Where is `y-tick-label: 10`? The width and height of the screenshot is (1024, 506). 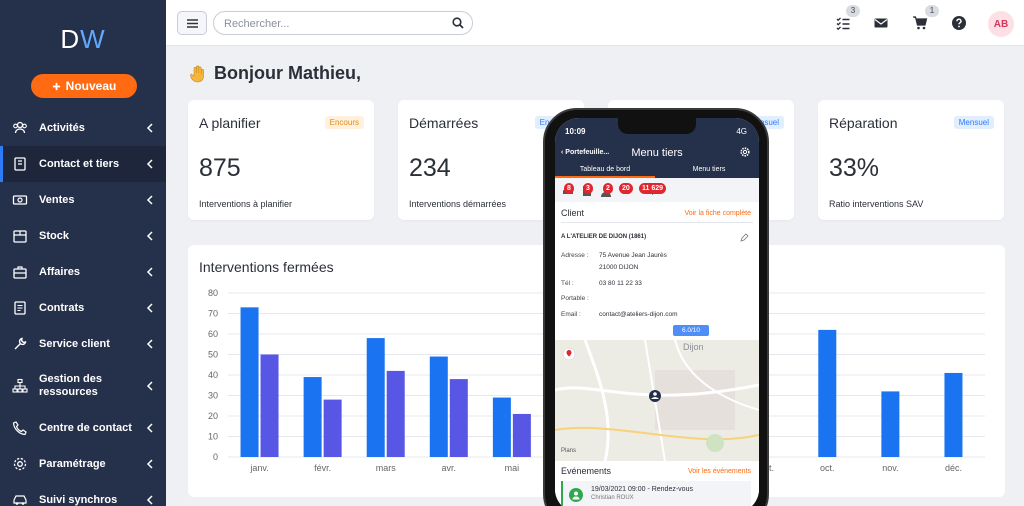
y-tick-label: 10 is located at coordinates (213, 437).